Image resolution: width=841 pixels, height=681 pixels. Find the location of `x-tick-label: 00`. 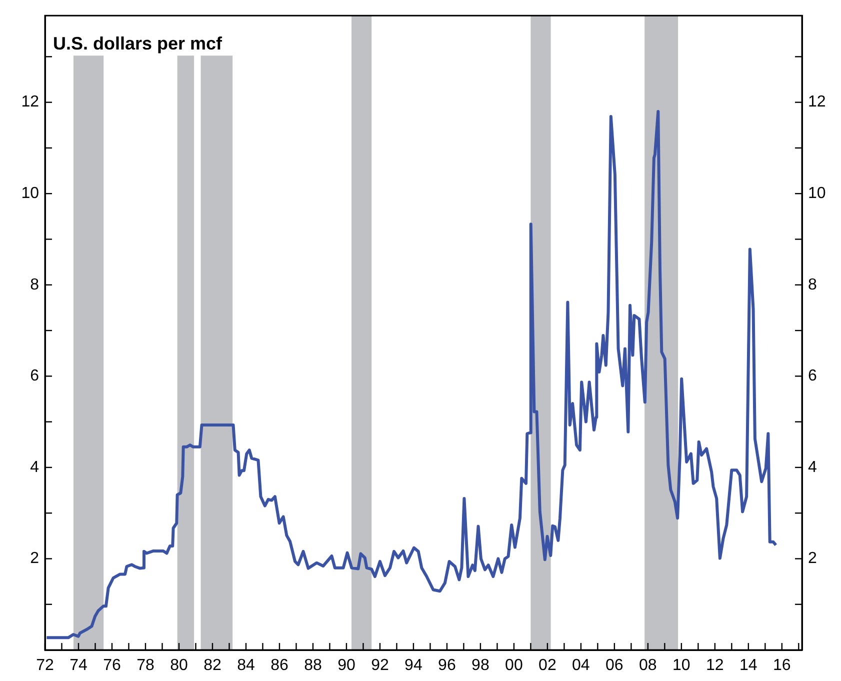

x-tick-label: 00 is located at coordinates (514, 665).